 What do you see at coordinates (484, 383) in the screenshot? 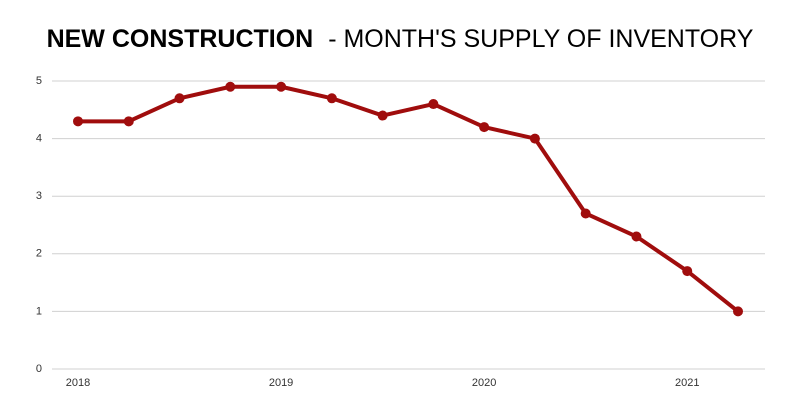
I see `x-tick-label: 2020` at bounding box center [484, 383].